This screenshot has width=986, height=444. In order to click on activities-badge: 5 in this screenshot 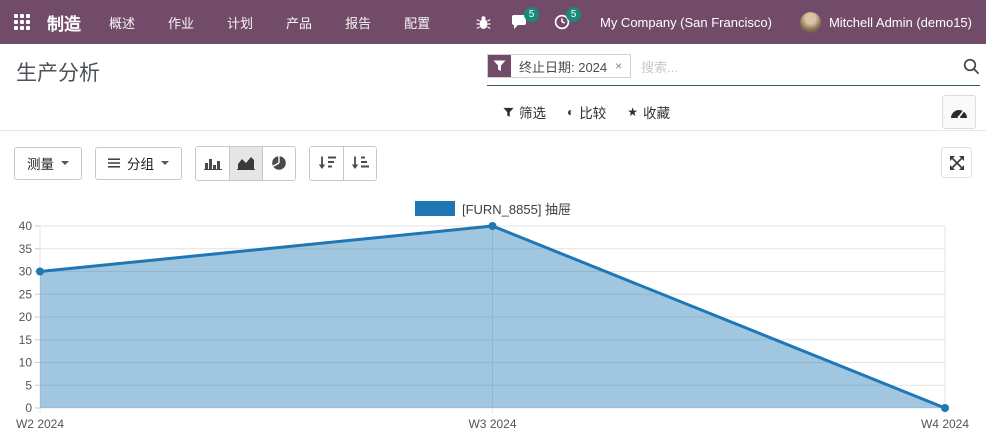, I will do `click(573, 14)`.